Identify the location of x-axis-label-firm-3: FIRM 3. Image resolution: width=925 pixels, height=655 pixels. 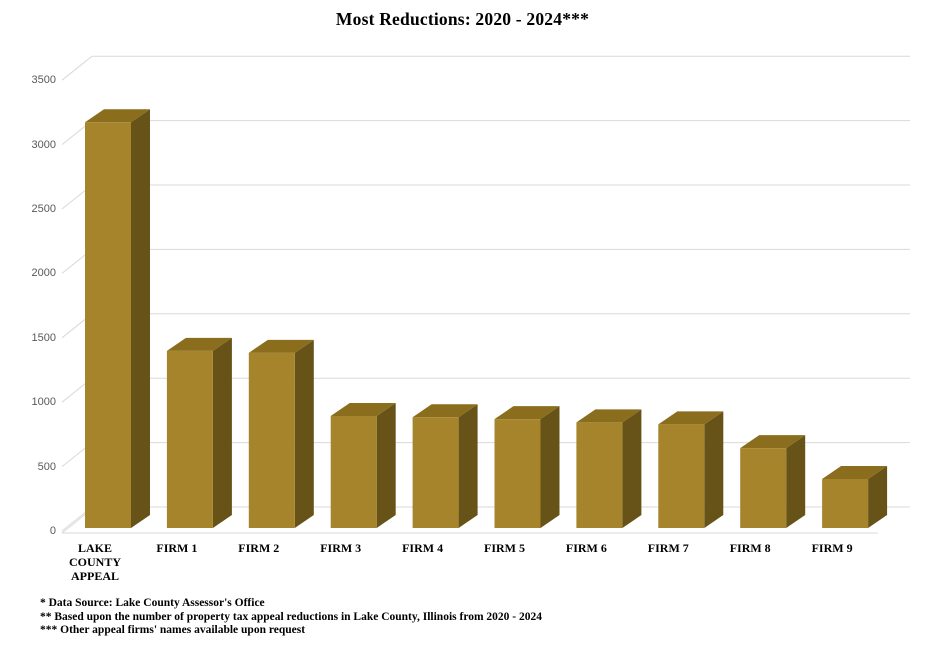
(341, 548).